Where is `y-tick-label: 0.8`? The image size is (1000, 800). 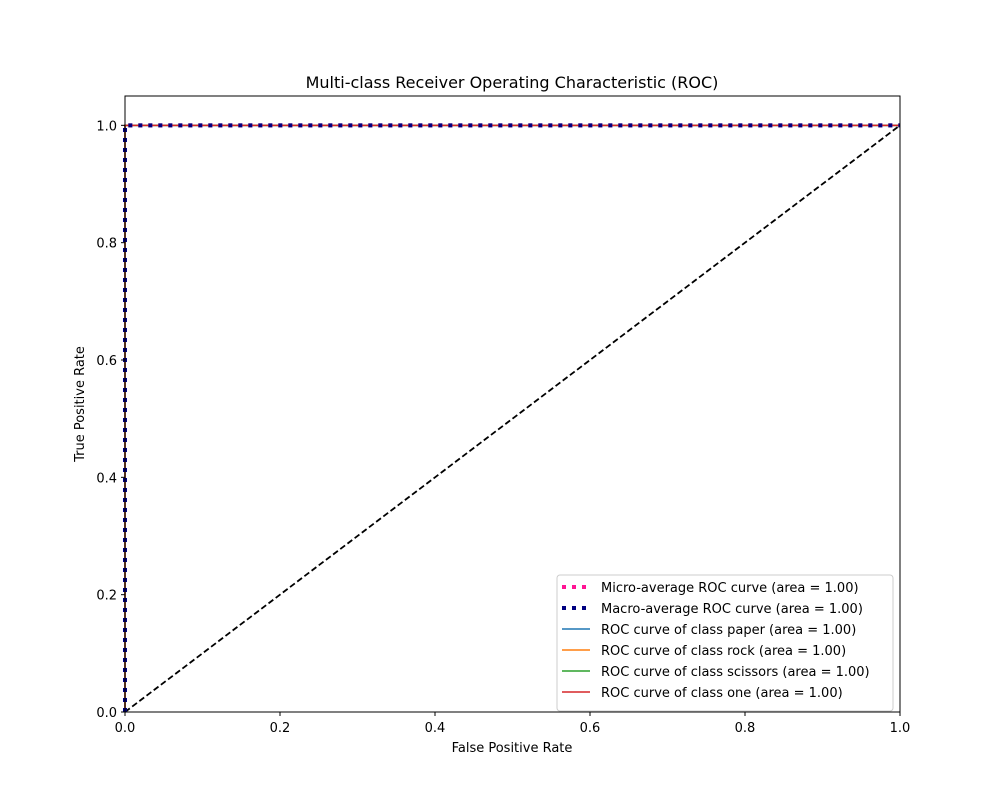
y-tick-label: 0.8 is located at coordinates (106, 244).